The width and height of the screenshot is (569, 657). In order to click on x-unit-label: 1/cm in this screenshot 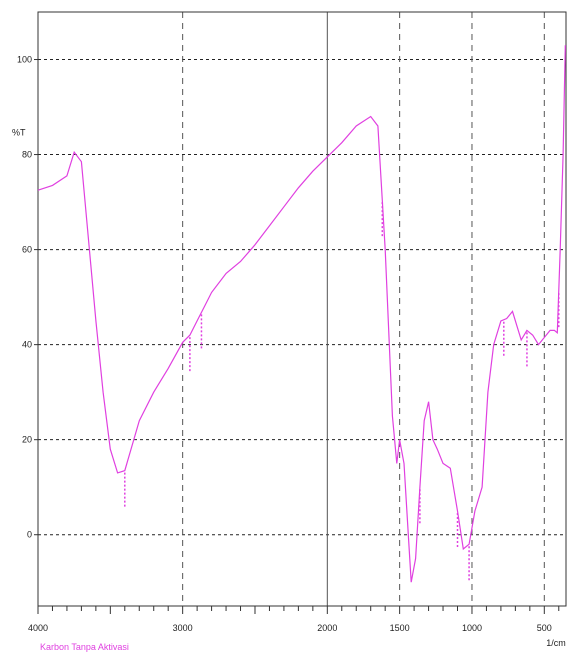, I will do `click(556, 643)`.